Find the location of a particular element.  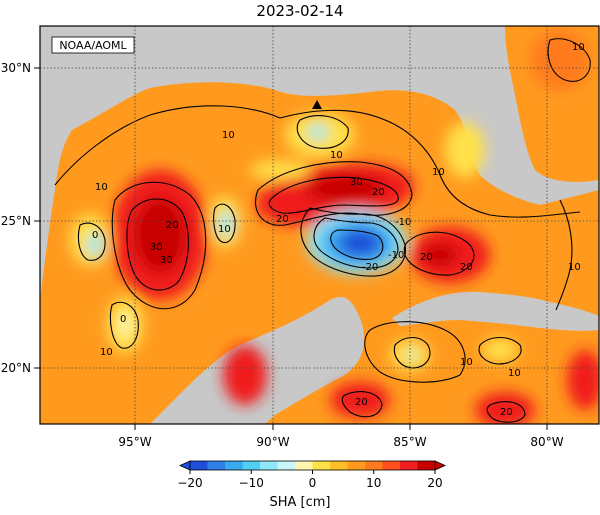

credit-text: NOAA/AOML is located at coordinates (93, 45).